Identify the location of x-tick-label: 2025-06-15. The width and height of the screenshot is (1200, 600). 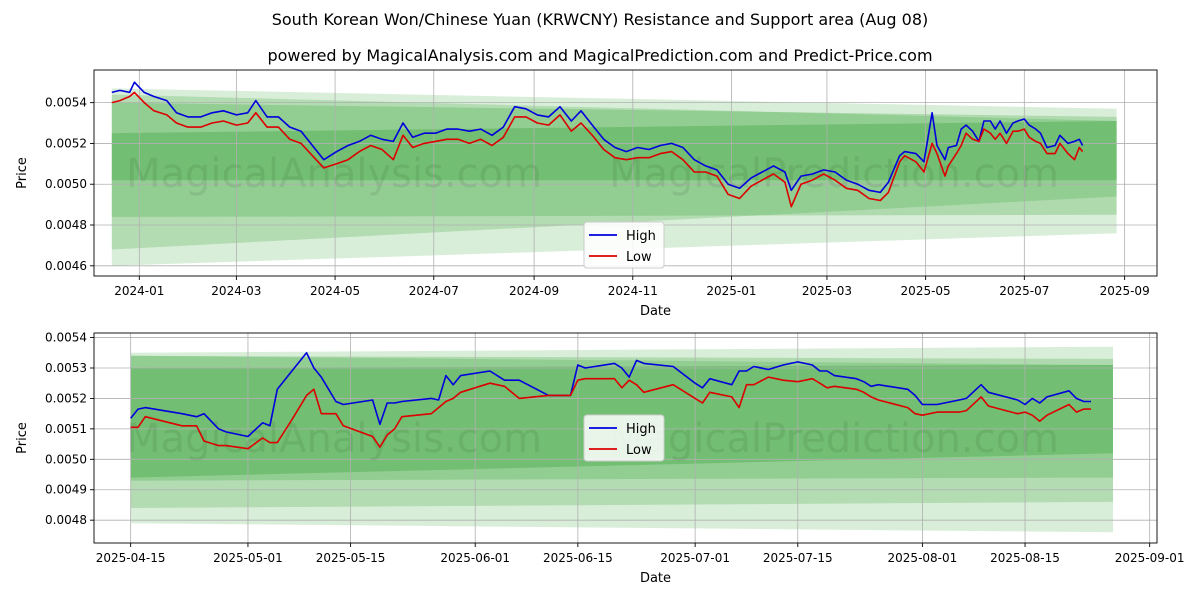
(578, 558).